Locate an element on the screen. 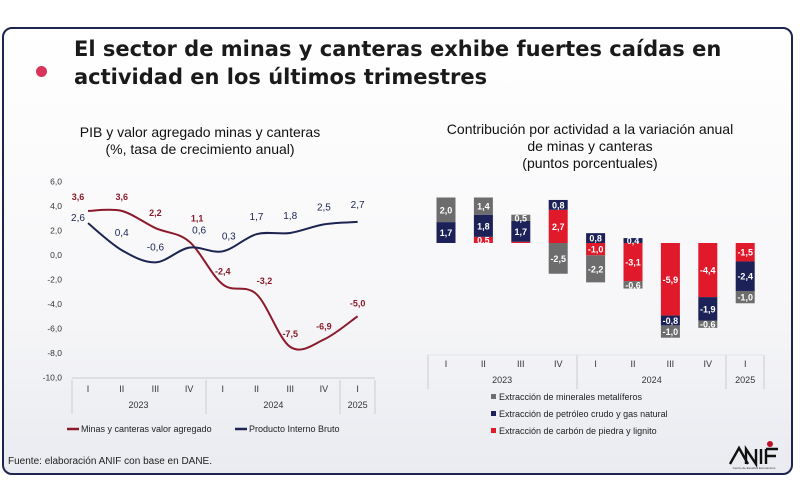 This screenshot has width=800, height=500. bar-data-label: -5,9 is located at coordinates (671, 280).